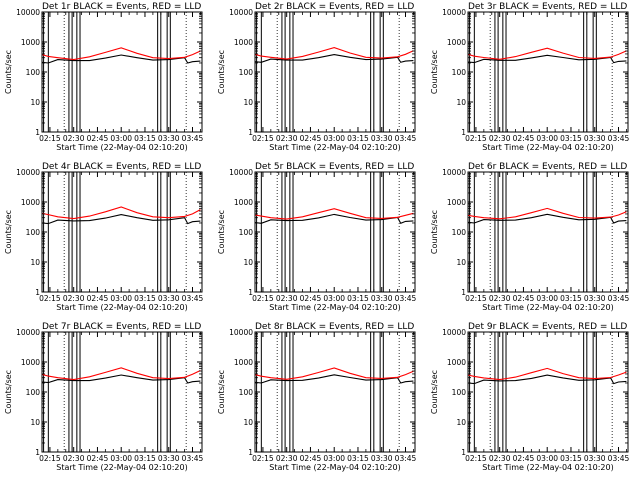 Image resolution: width=640 pixels, height=480 pixels. What do you see at coordinates (547, 167) in the screenshot?
I see `panel-title: Det 6r BLACK = Events, RED = LLD` at bounding box center [547, 167].